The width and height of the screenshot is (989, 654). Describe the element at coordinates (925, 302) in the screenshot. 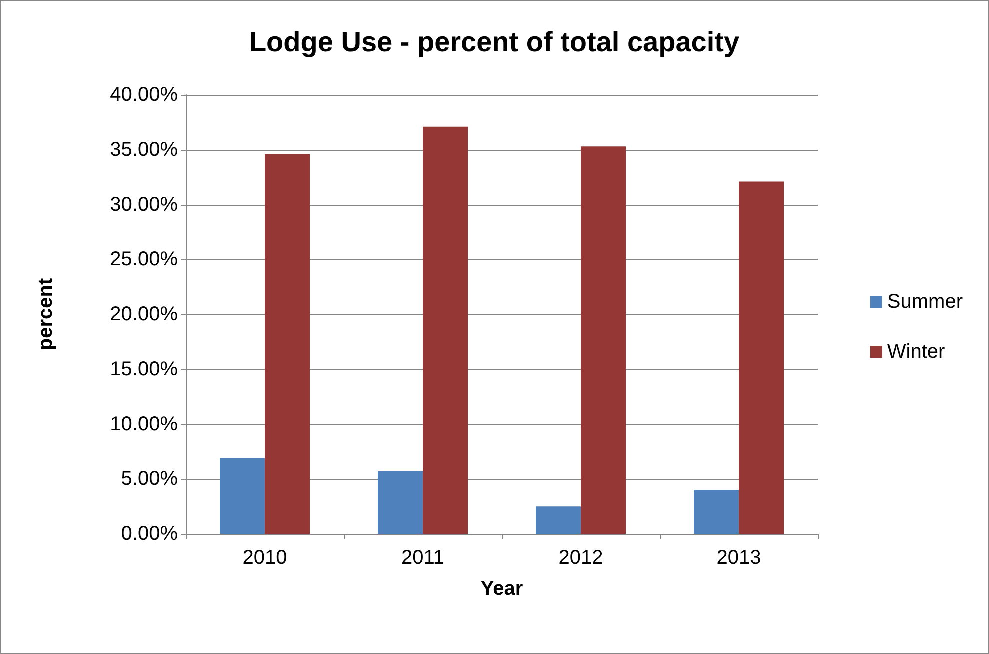

I see `legend-label: Summer` at that location.